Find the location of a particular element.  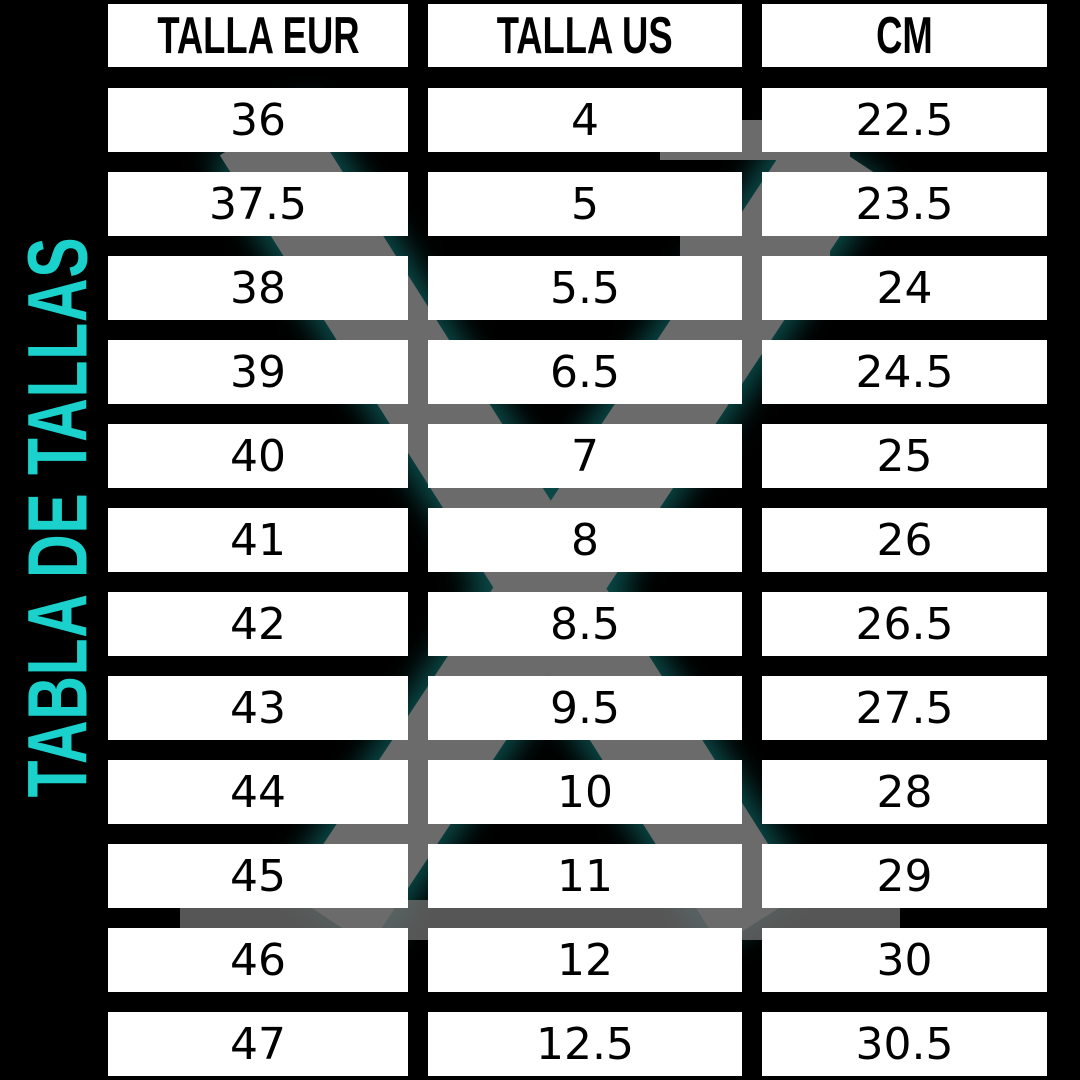

table-cell: 12.5 is located at coordinates (585, 1044).